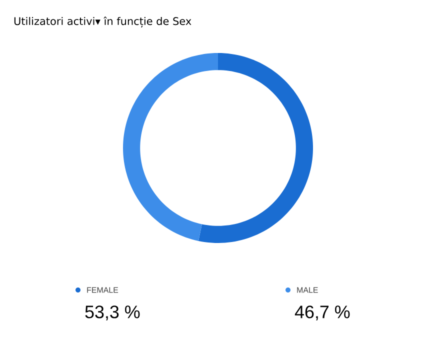  Describe the element at coordinates (112, 313) in the screenshot. I see `data-label: 53,3 %` at that location.